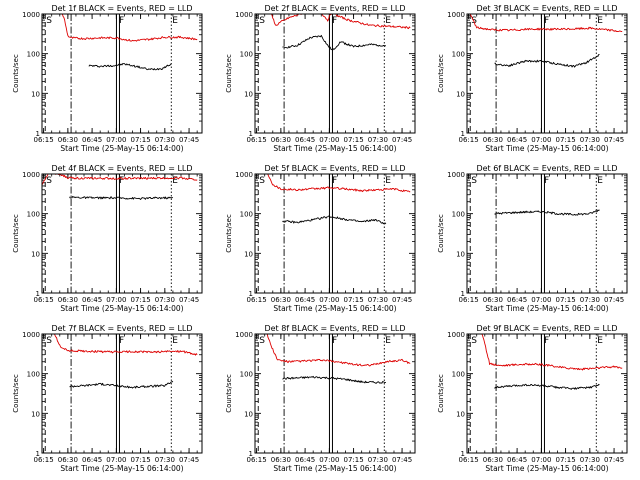  Describe the element at coordinates (546, 168) in the screenshot. I see `panel-title: Det 6f BLACK = Events, RED = LLD` at that location.